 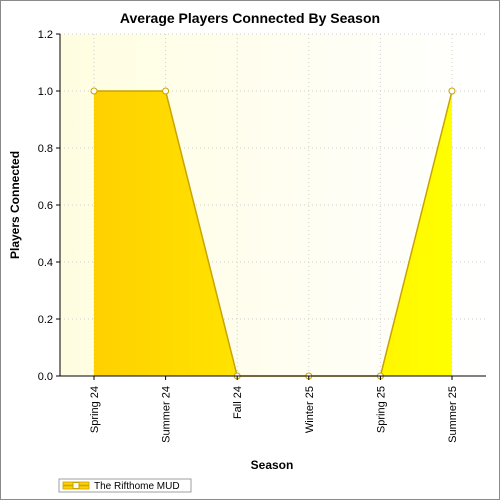 What do you see at coordinates (453, 414) in the screenshot?
I see `x-tick-label: Summer 25` at bounding box center [453, 414].